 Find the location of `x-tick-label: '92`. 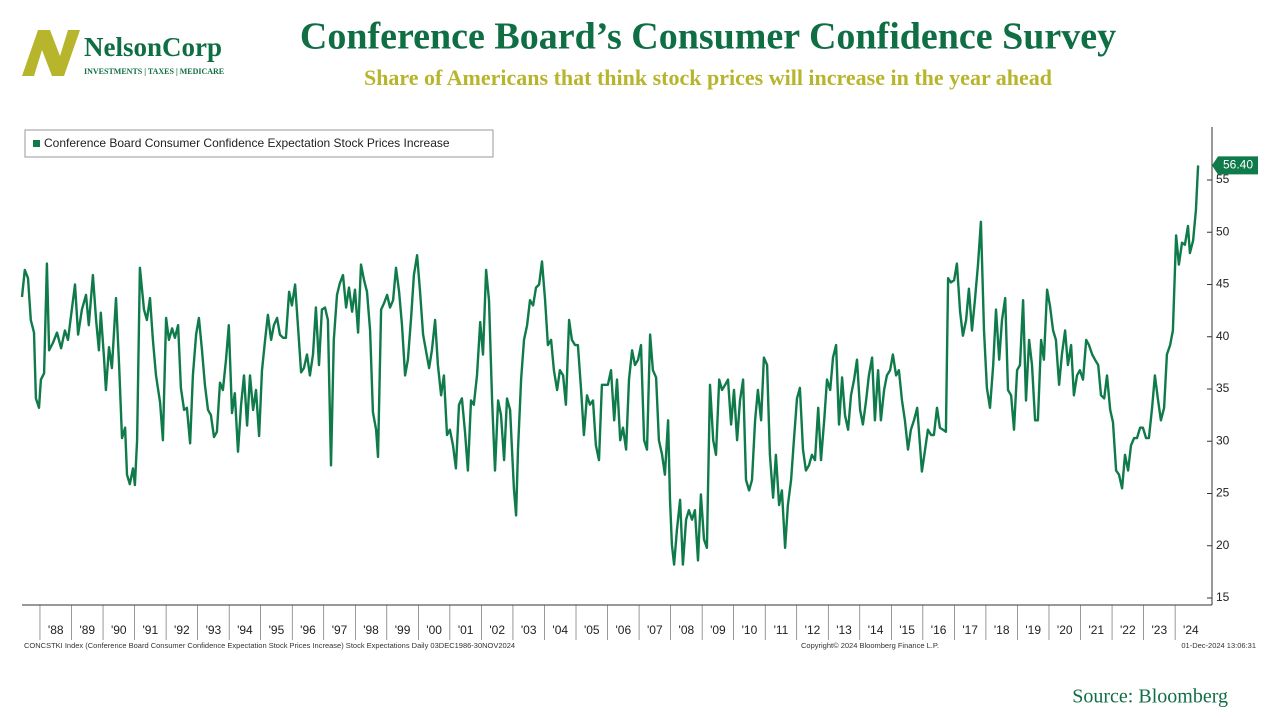

x-tick-label: '92 is located at coordinates (182, 630).